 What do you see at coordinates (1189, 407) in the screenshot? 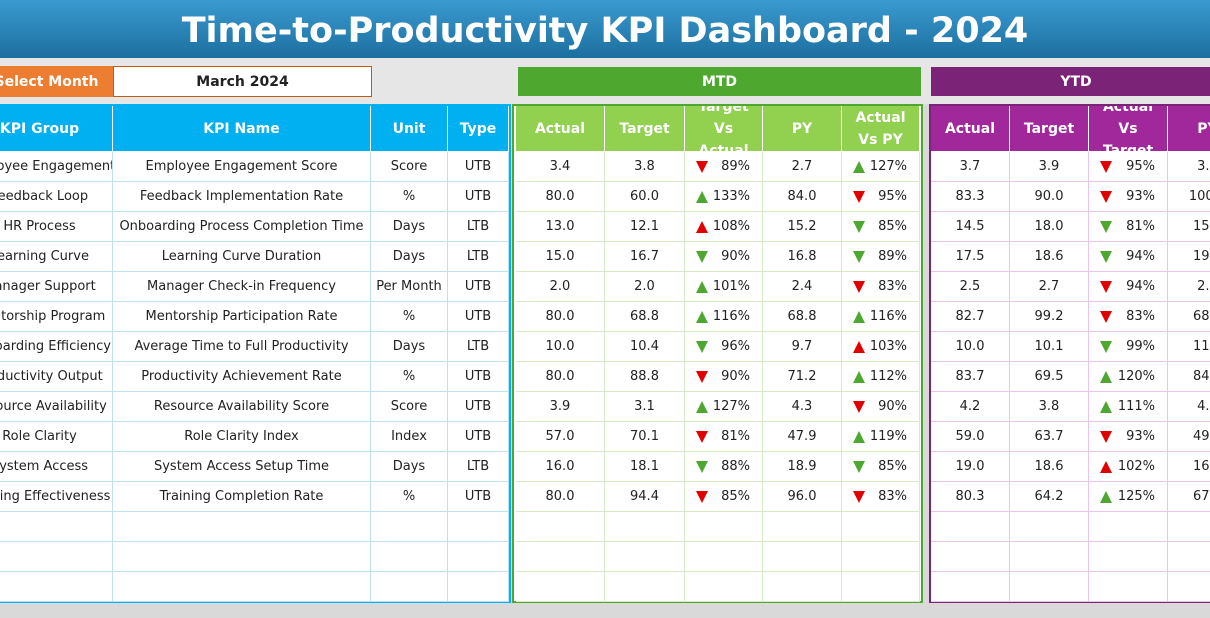
I see `value-cell: 4.1` at bounding box center [1189, 407].